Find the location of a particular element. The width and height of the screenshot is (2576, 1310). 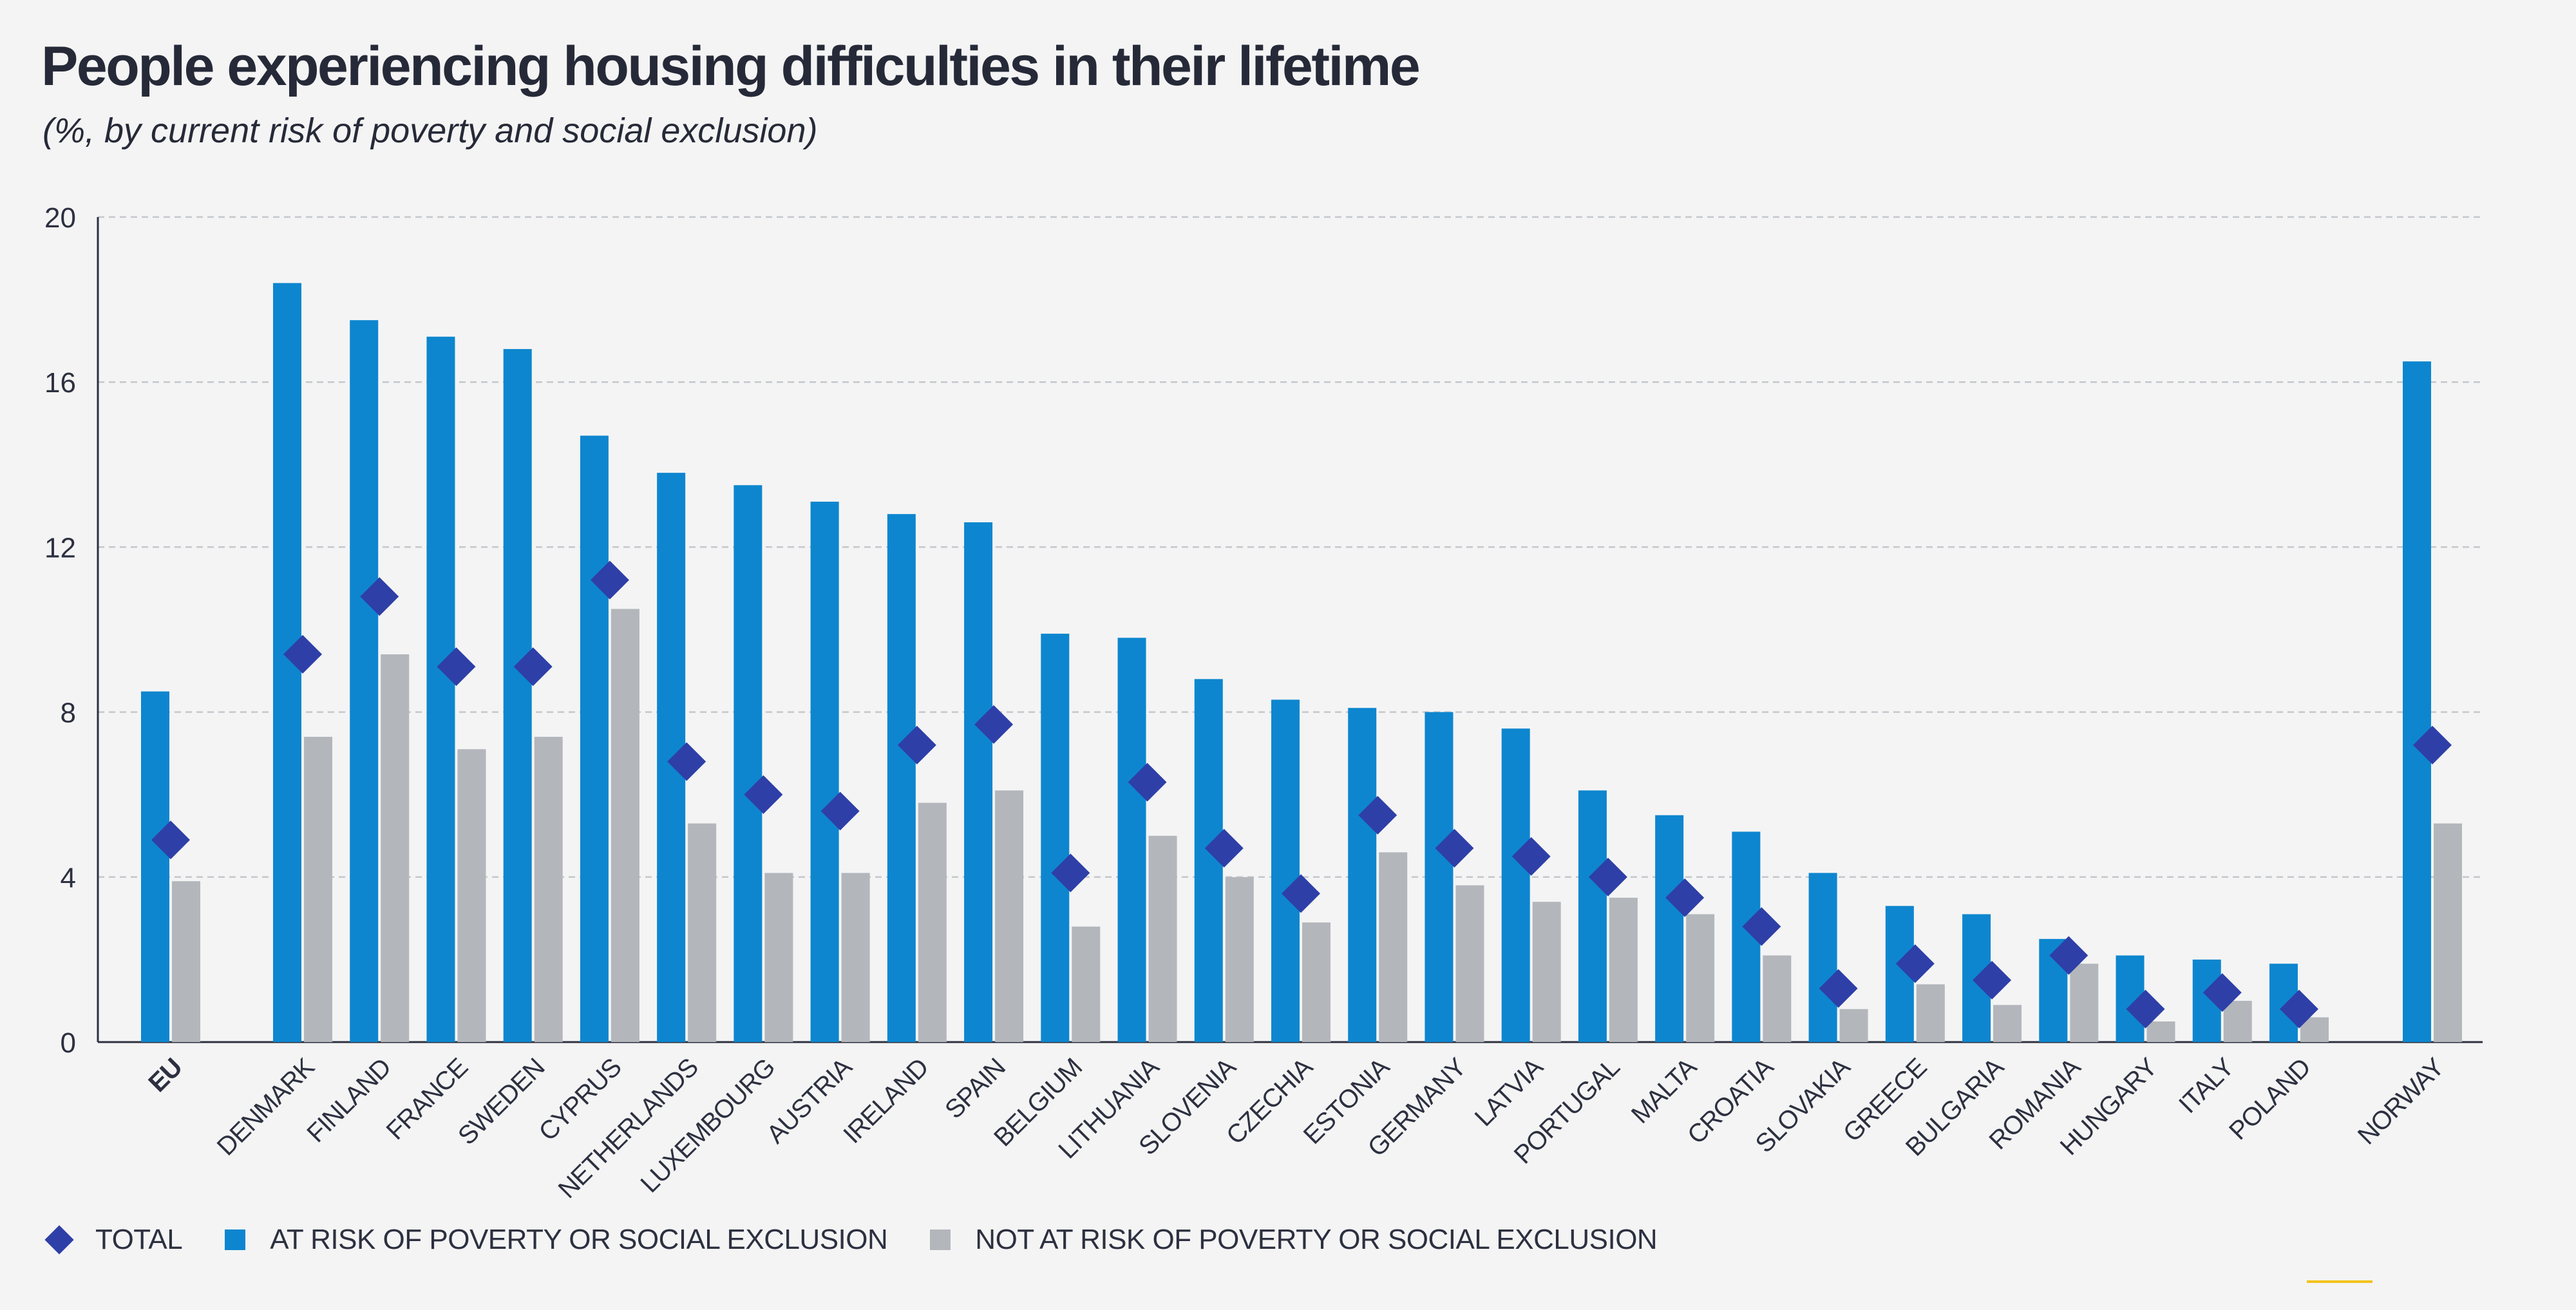

legend-label-total: TOTAL is located at coordinates (139, 1239).